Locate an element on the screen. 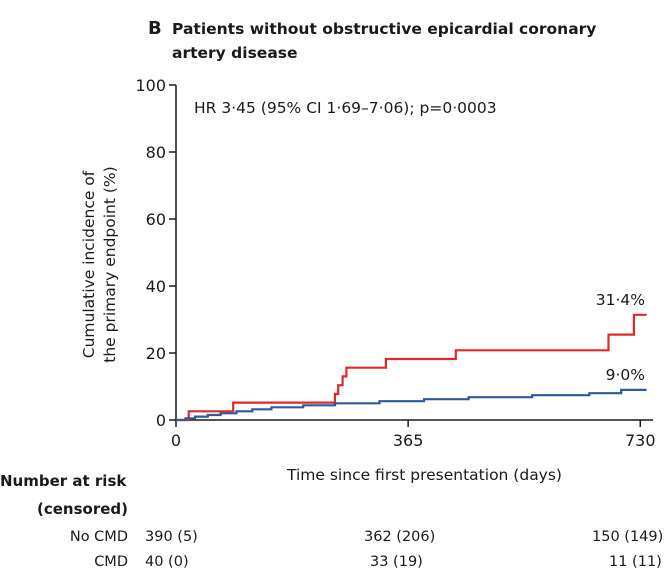 Image resolution: width=669 pixels, height=577 pixels. end-label-cmd: 31·4% is located at coordinates (620, 300).